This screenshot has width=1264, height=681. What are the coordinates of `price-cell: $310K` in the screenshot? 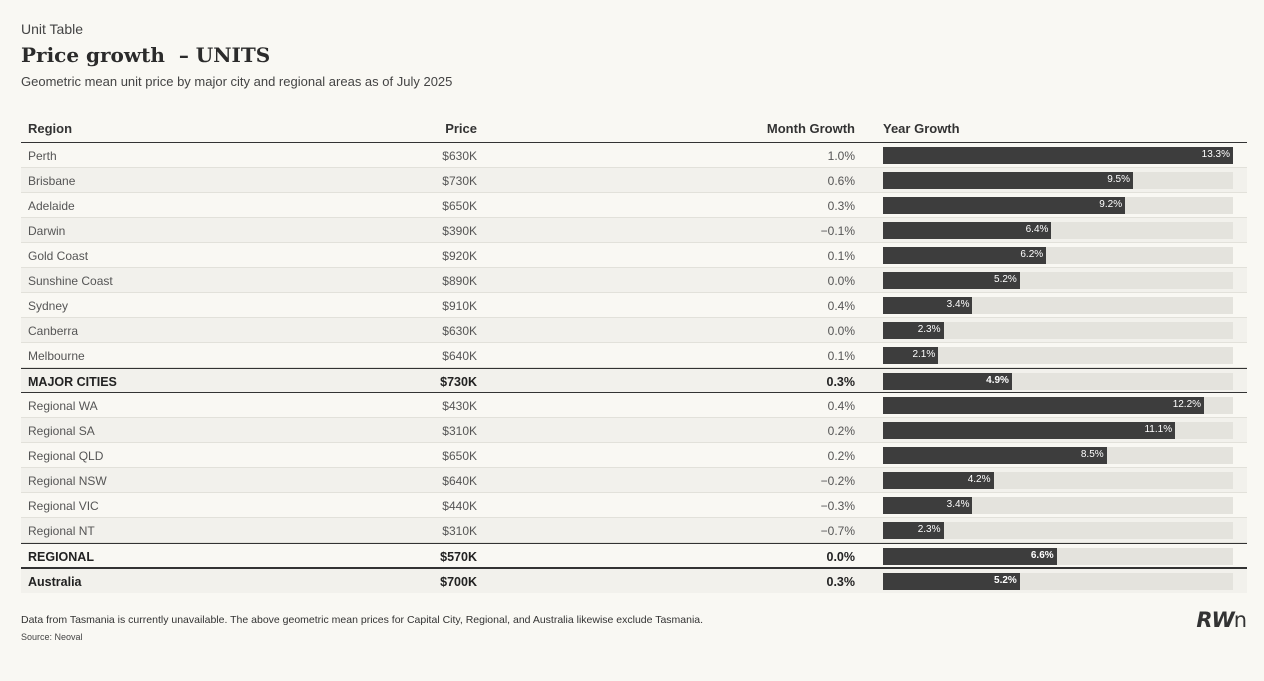 It's located at (459, 431).